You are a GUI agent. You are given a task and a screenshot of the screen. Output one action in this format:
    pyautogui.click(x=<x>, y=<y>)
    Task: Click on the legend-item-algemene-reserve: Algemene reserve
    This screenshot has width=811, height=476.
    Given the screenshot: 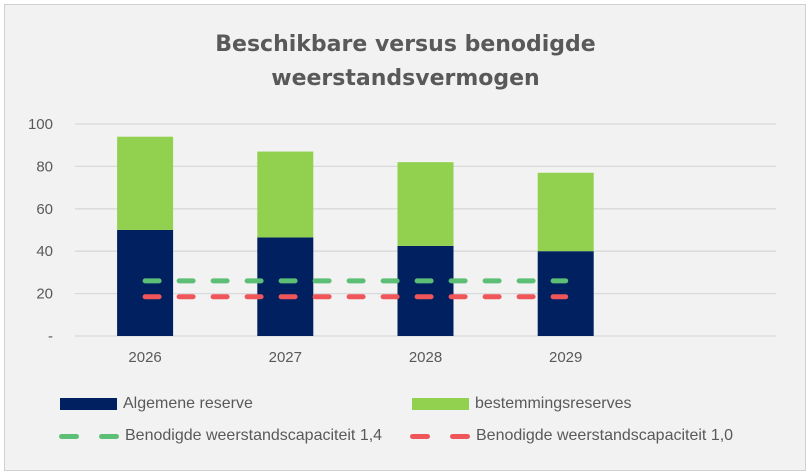 What is the action you would take?
    pyautogui.click(x=156, y=404)
    